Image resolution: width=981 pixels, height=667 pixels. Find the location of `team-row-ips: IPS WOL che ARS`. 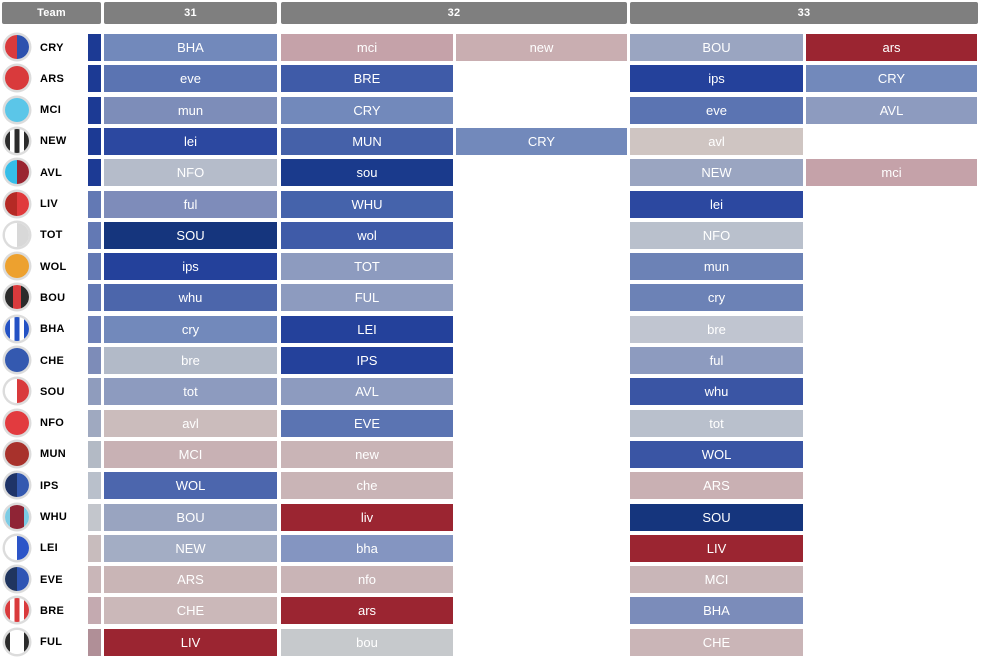

team-row-ips: IPS WOL che ARS is located at coordinates (490, 486).